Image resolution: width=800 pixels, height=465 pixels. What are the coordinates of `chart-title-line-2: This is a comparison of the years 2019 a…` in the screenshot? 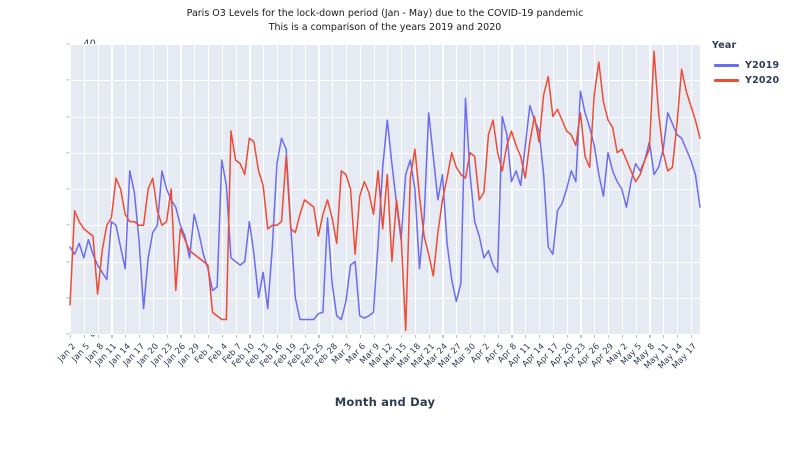 It's located at (385, 27).